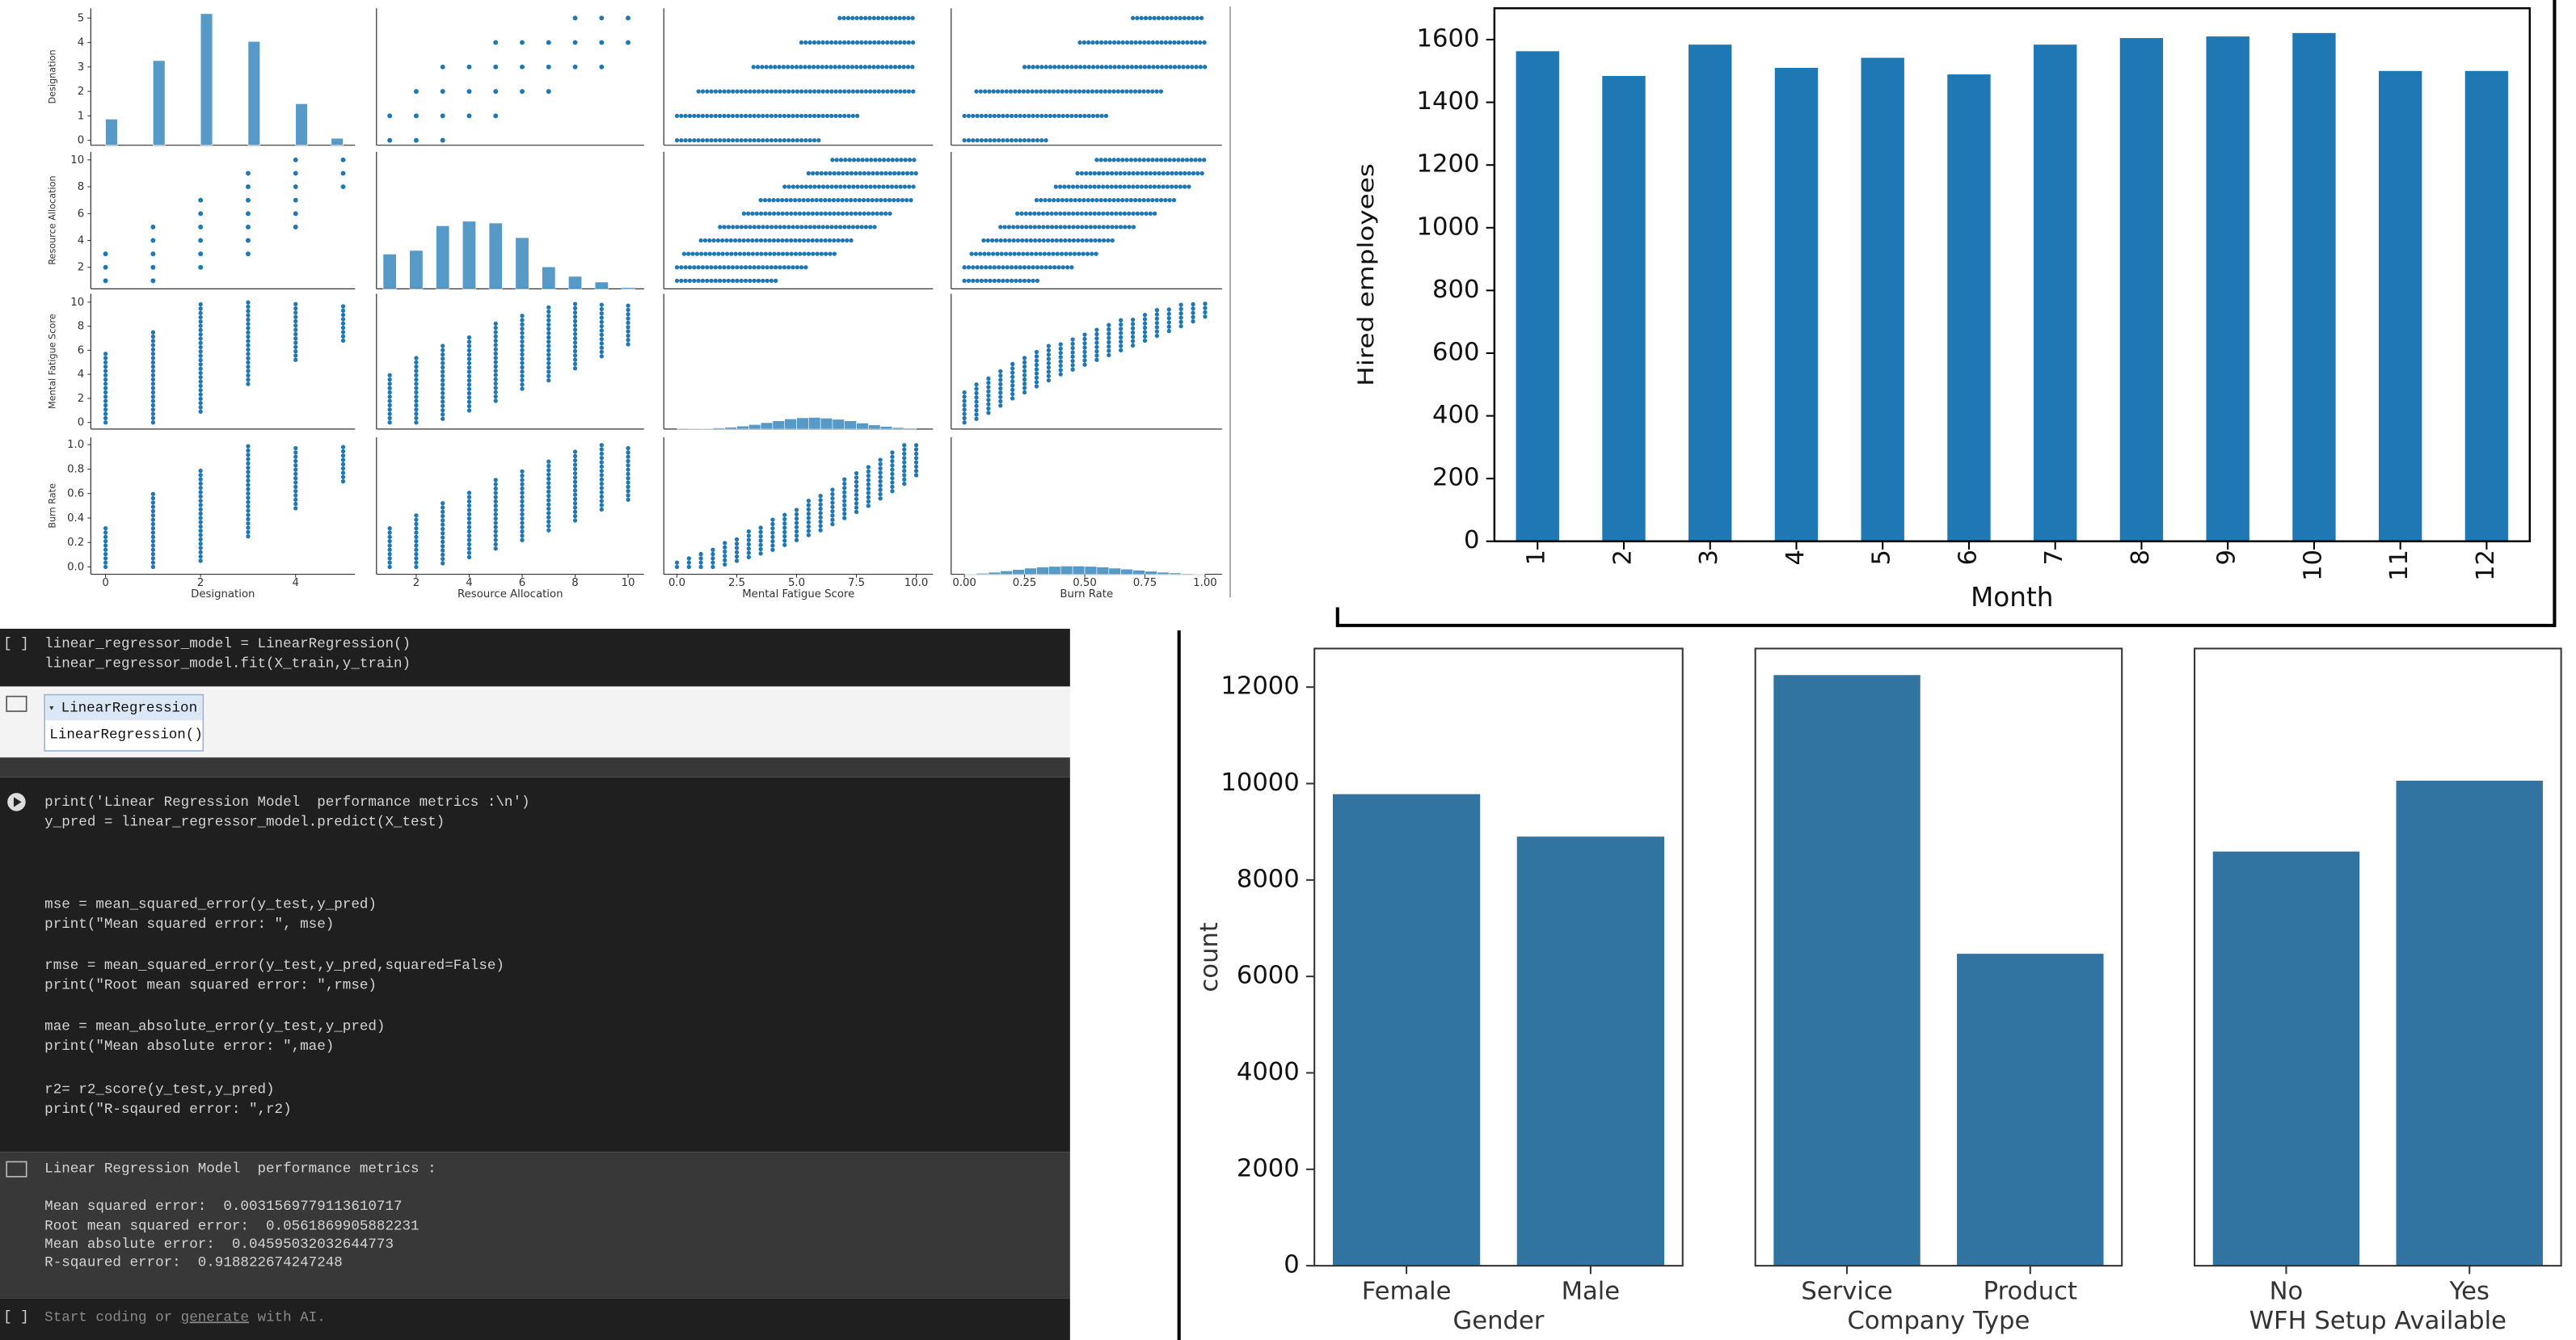 Image resolution: width=2576 pixels, height=1340 pixels. What do you see at coordinates (857, 583) in the screenshot?
I see `x-tick-label: 7.5` at bounding box center [857, 583].